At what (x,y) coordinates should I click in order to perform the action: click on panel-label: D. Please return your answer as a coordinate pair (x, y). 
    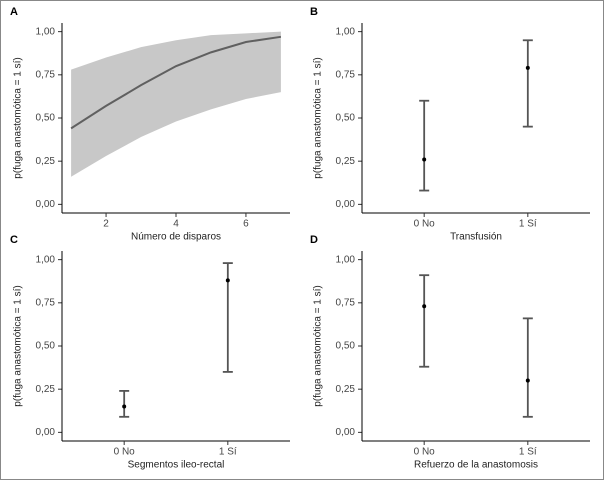
    Looking at the image, I should click on (314, 240).